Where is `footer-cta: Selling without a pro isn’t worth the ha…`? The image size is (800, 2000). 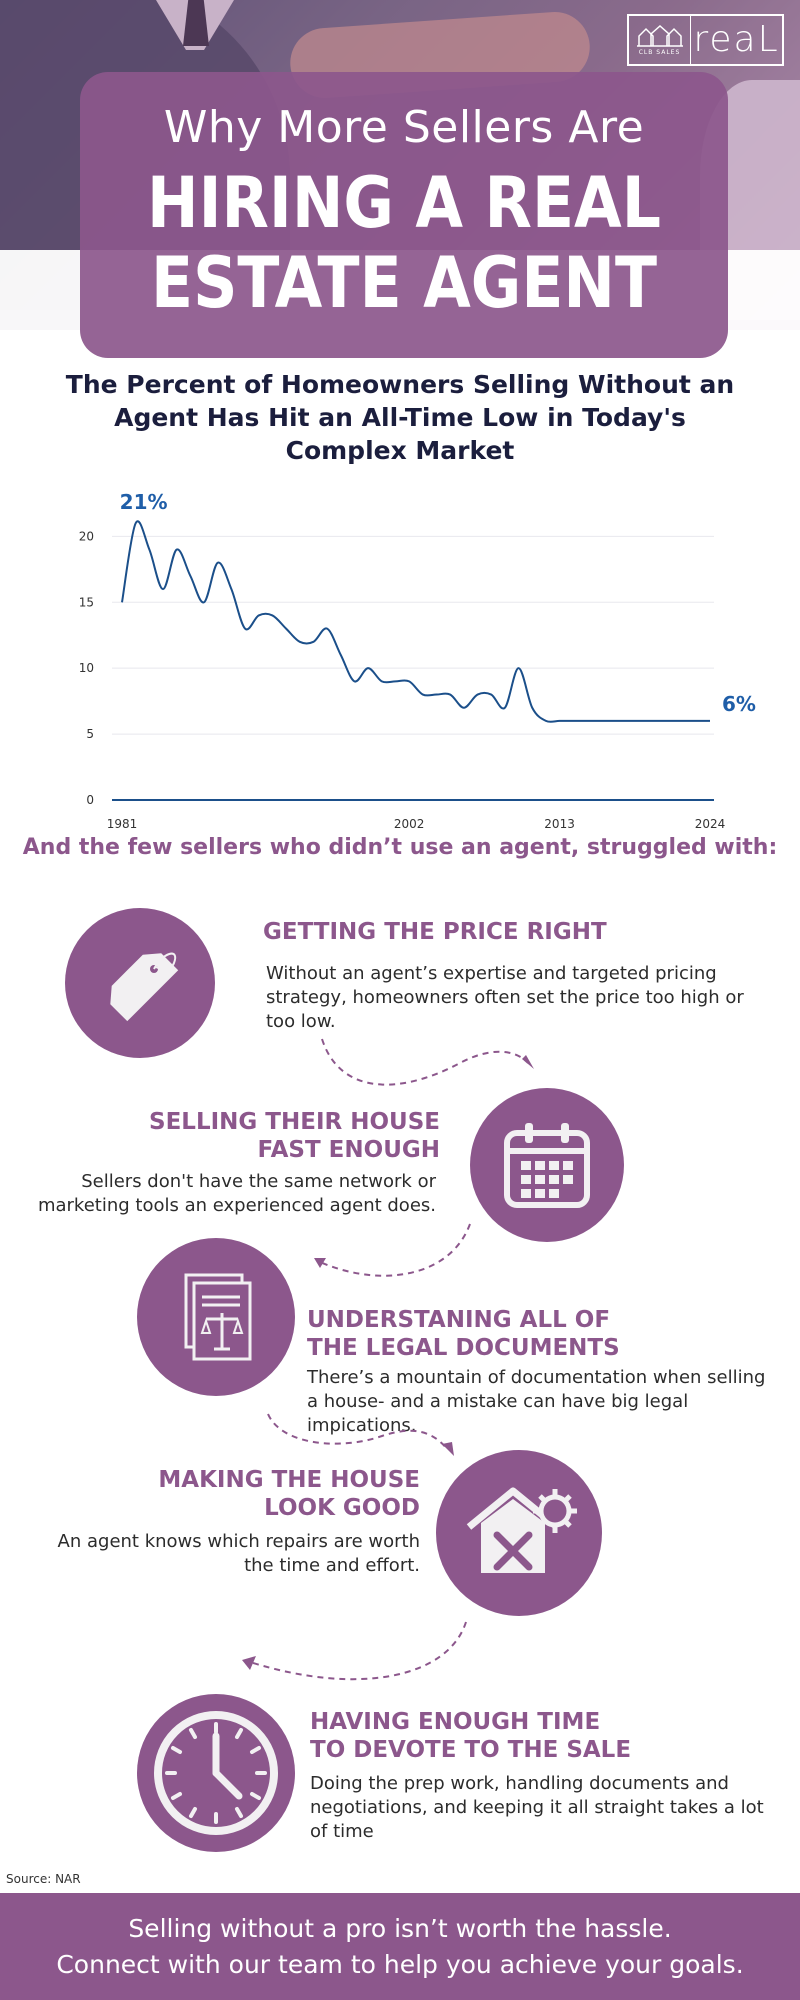 footer-cta: Selling without a pro isn’t worth the ha… is located at coordinates (400, 1946).